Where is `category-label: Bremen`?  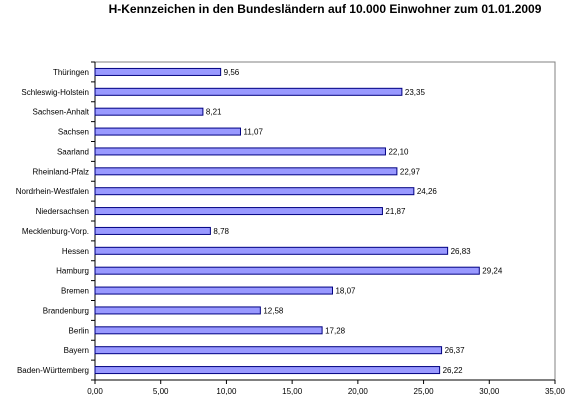 category-label: Bremen is located at coordinates (75, 291).